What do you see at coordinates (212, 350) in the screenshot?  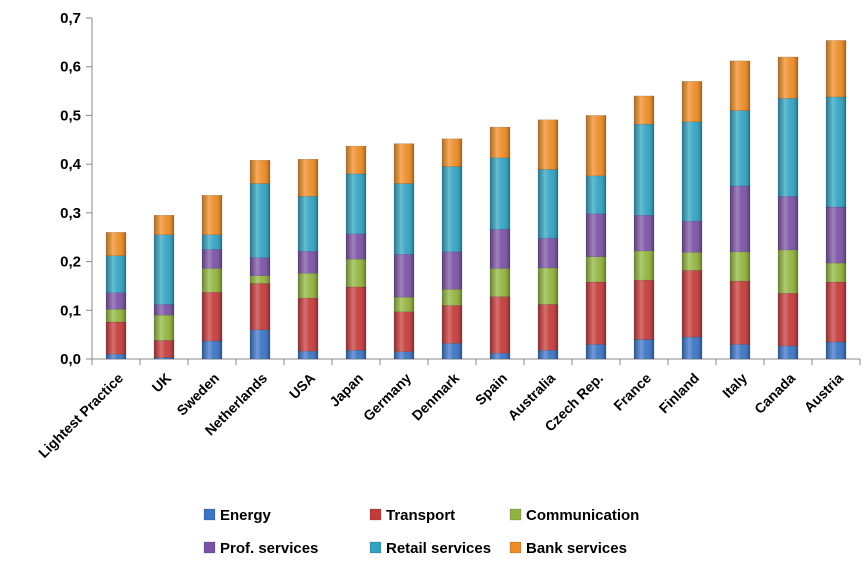 I see `bar-segment-energy-sweden` at bounding box center [212, 350].